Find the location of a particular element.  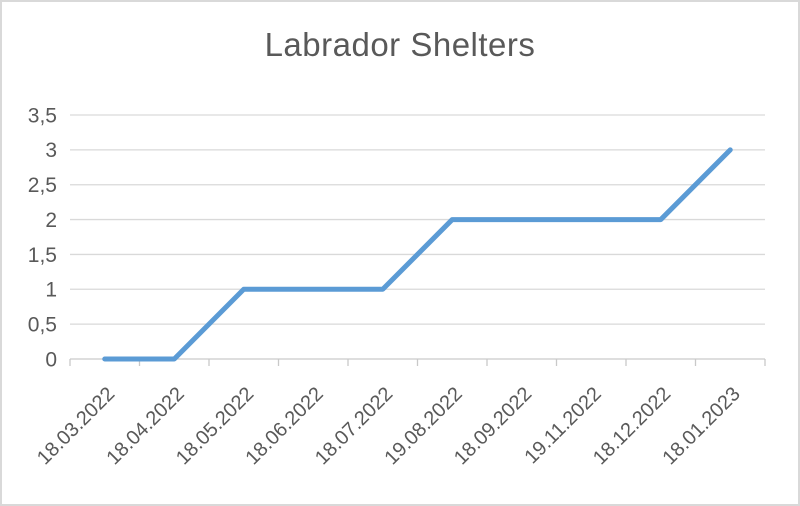

y-axis-labels-group: 0 0,5 1 1,5 2 2,5 3 3,5 is located at coordinates (42, 237).